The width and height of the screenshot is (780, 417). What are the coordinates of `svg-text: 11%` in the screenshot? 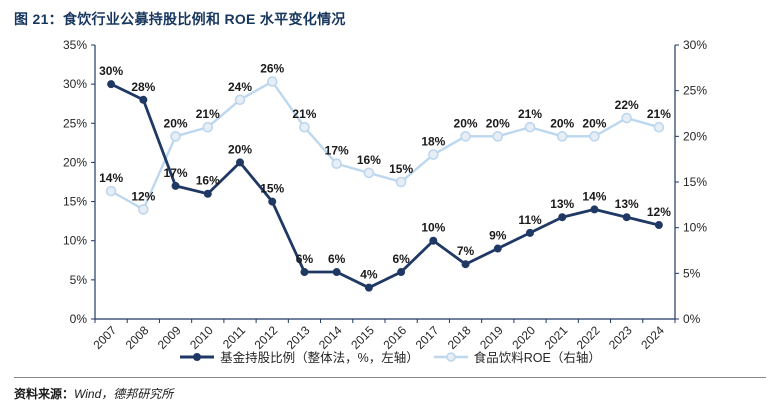 It's located at (530, 220).